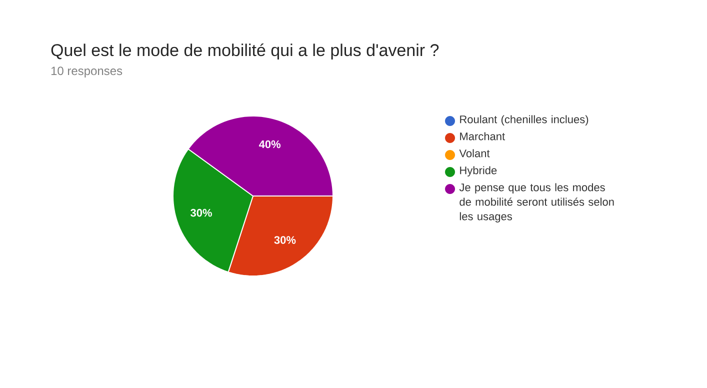 This screenshot has width=707, height=388. Describe the element at coordinates (245, 51) in the screenshot. I see `chart-title: Quel est le mode de mobilité qui a le plus d'avenir ?` at that location.